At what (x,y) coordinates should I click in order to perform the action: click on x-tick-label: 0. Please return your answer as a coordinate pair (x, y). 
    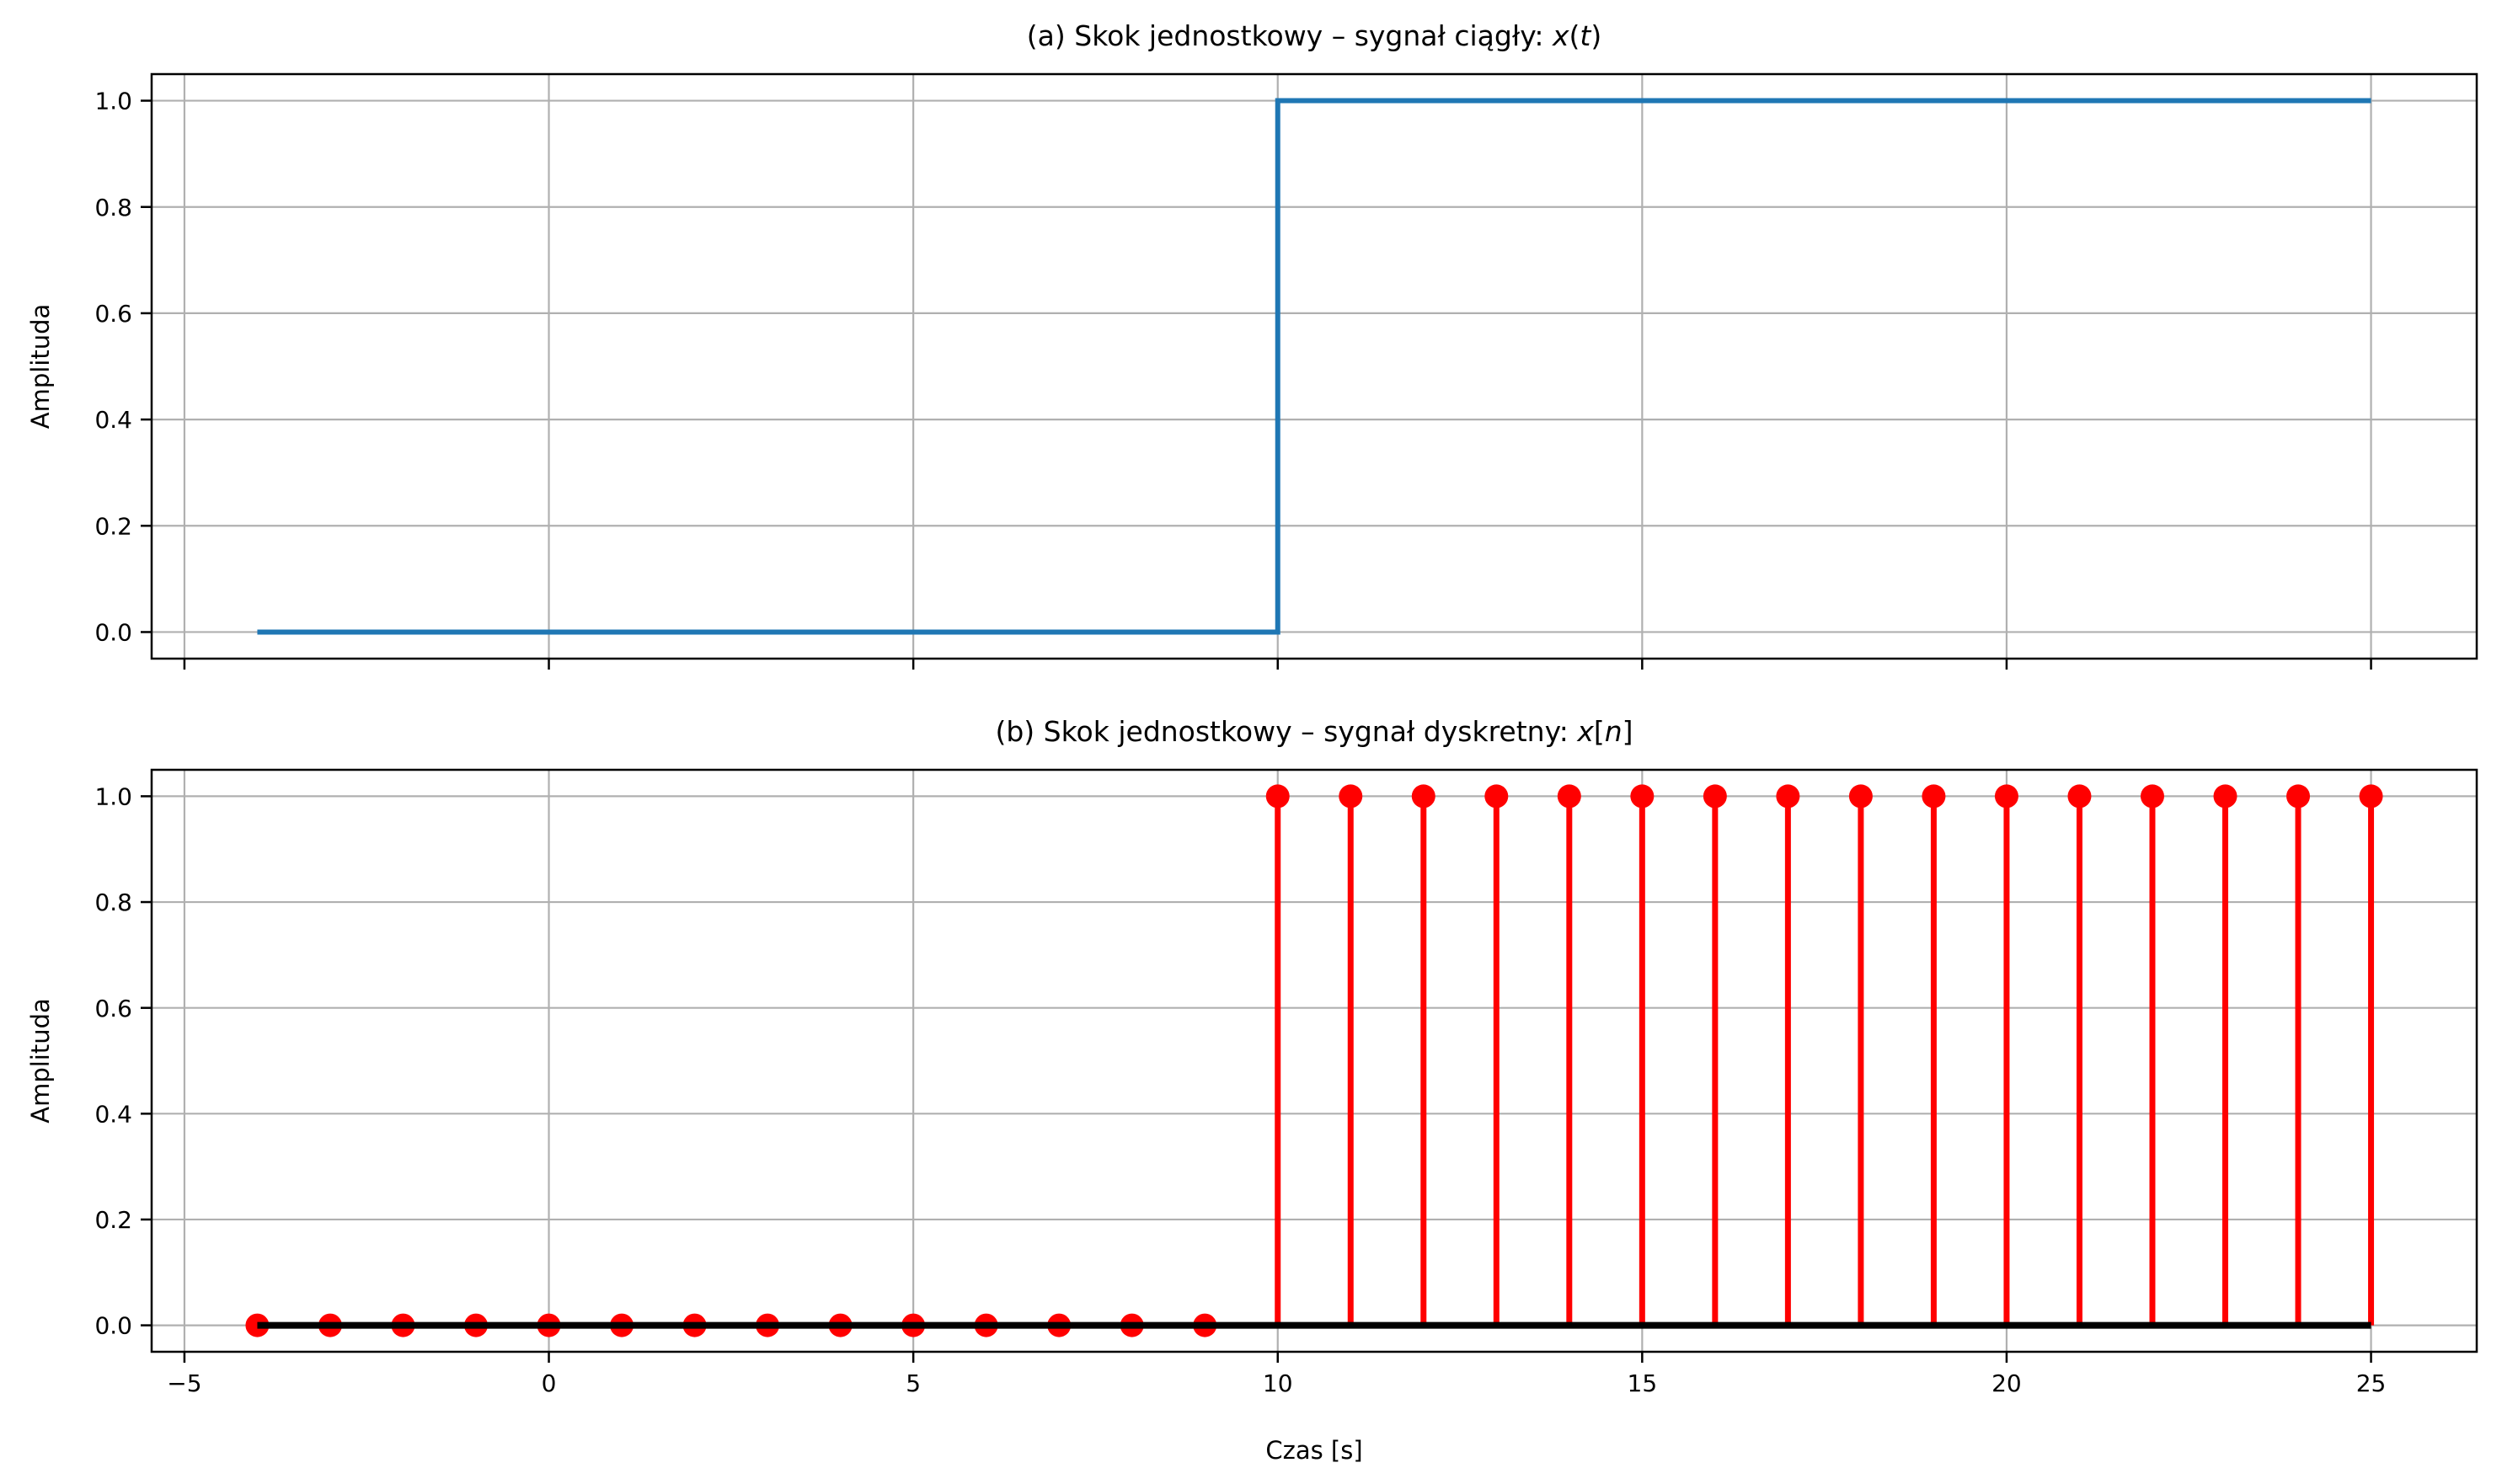
    Looking at the image, I should click on (549, 1383).